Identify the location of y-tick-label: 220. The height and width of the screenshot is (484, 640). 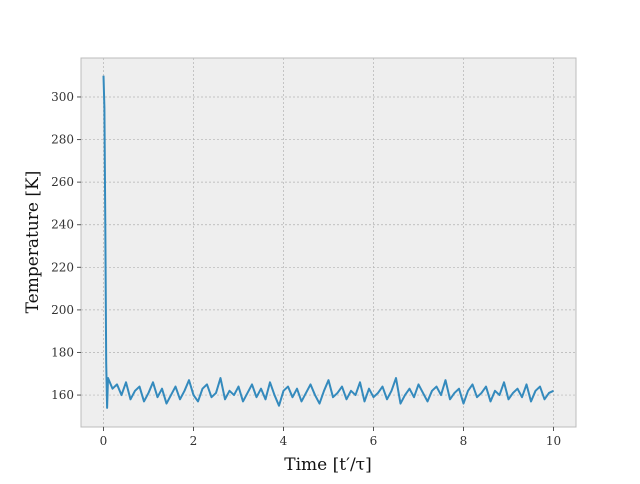
(62, 267).